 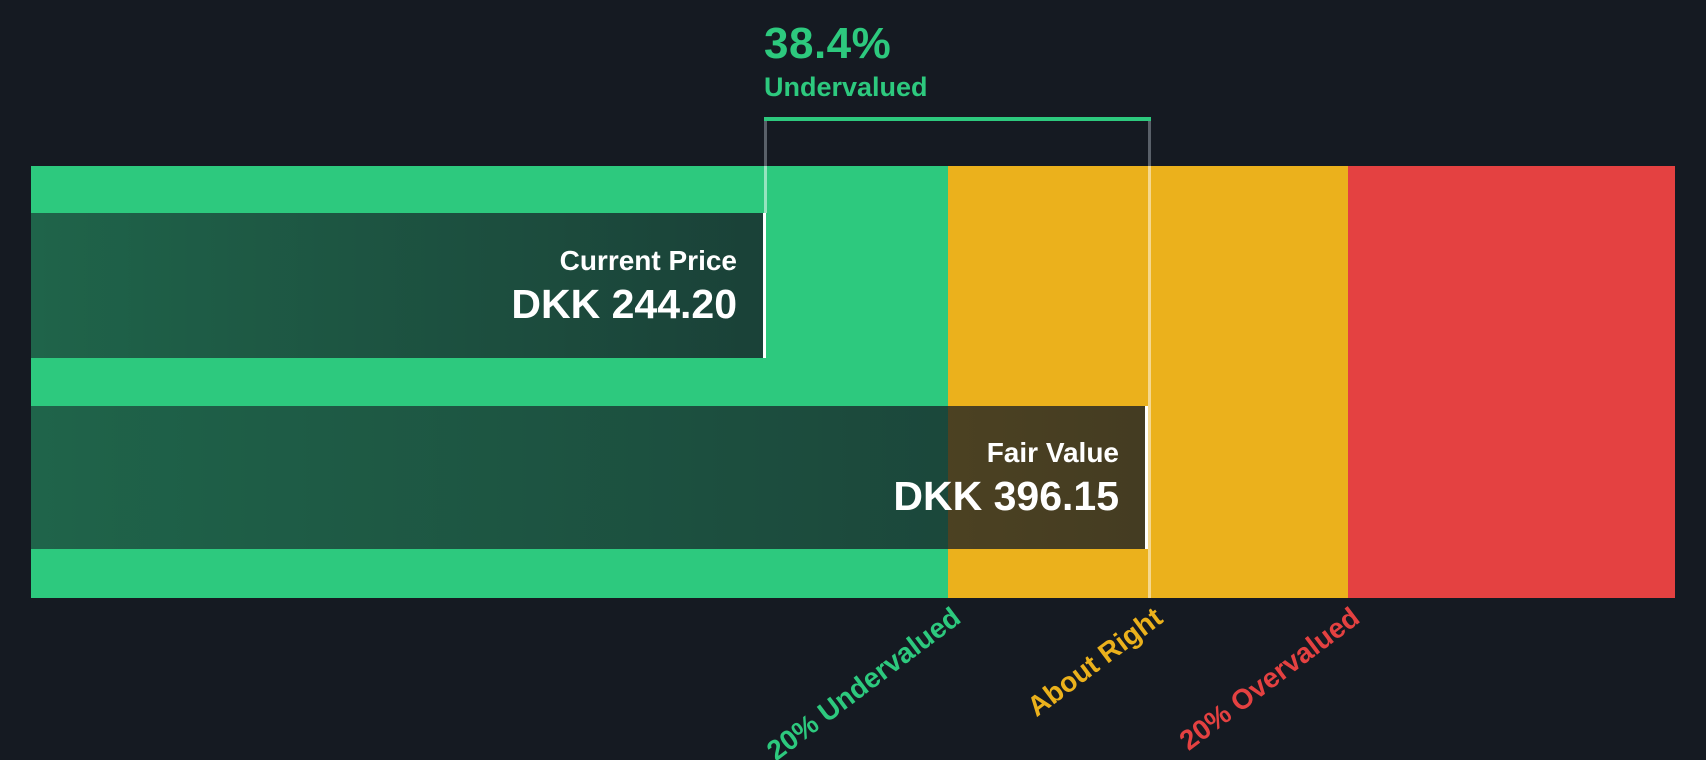 What do you see at coordinates (589, 477) in the screenshot?
I see `fair-value-bar: Fair Value DKK 396.15` at bounding box center [589, 477].